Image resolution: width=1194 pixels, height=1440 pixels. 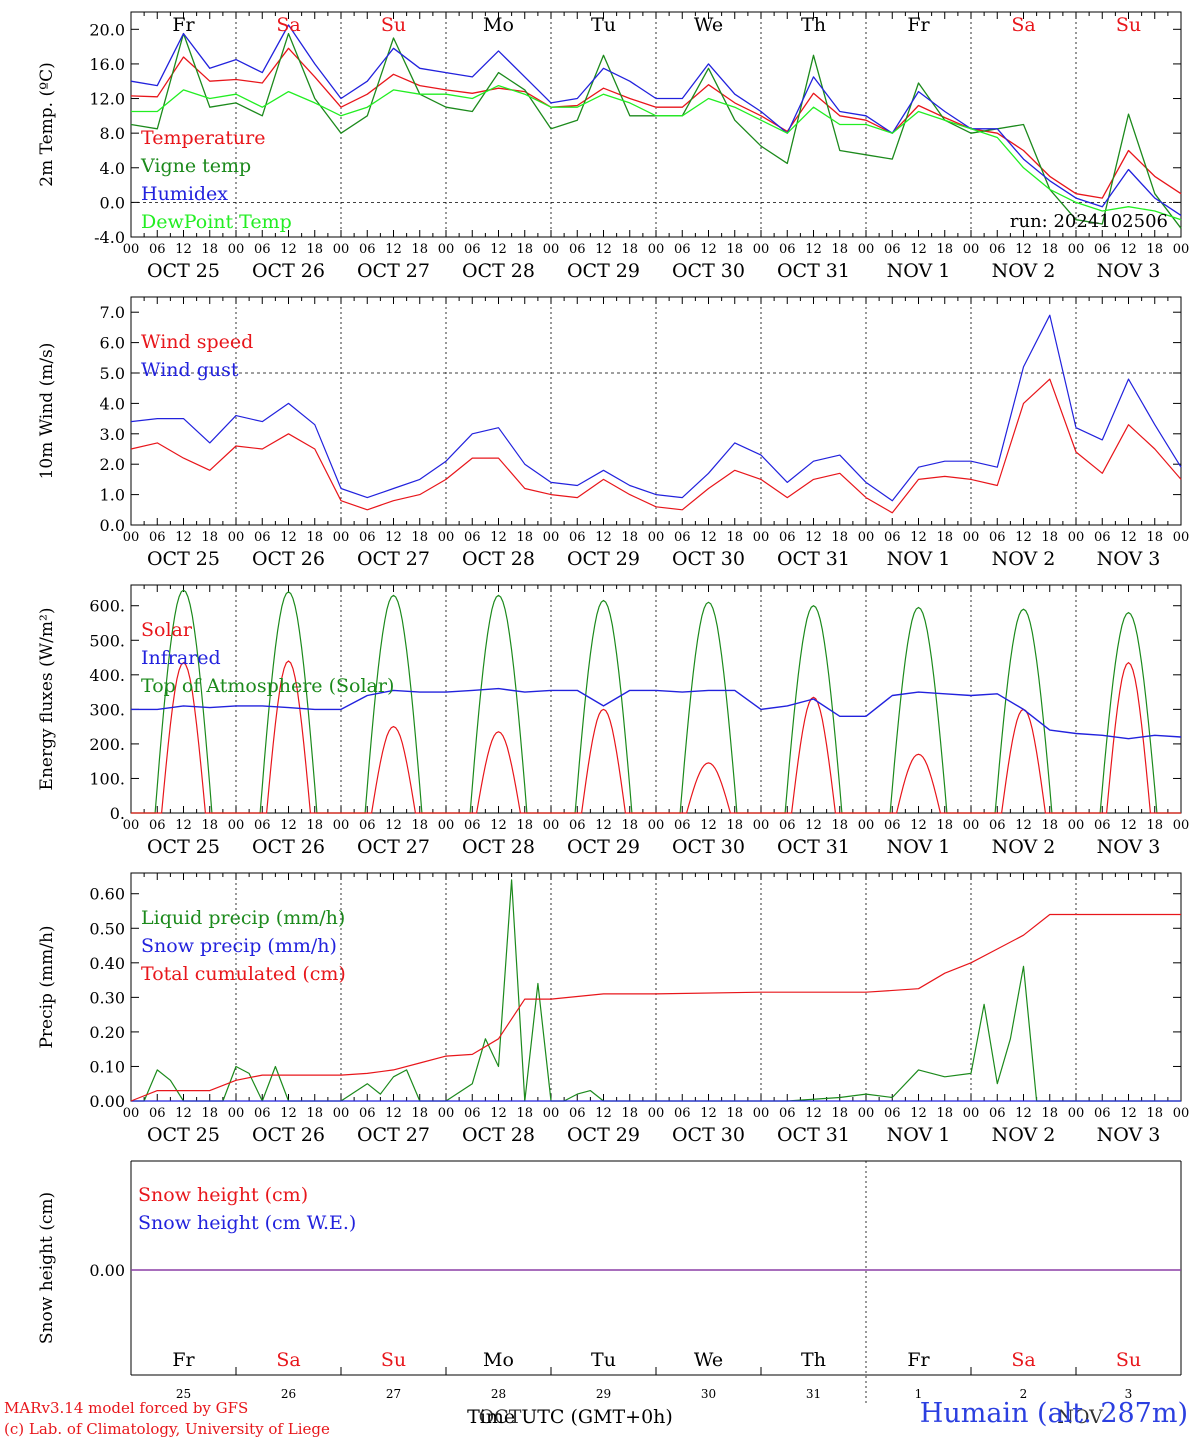 I want to click on legend-top-of-atmosphere-solar: Top of Atmosphere (Solar), so click(x=267, y=686).